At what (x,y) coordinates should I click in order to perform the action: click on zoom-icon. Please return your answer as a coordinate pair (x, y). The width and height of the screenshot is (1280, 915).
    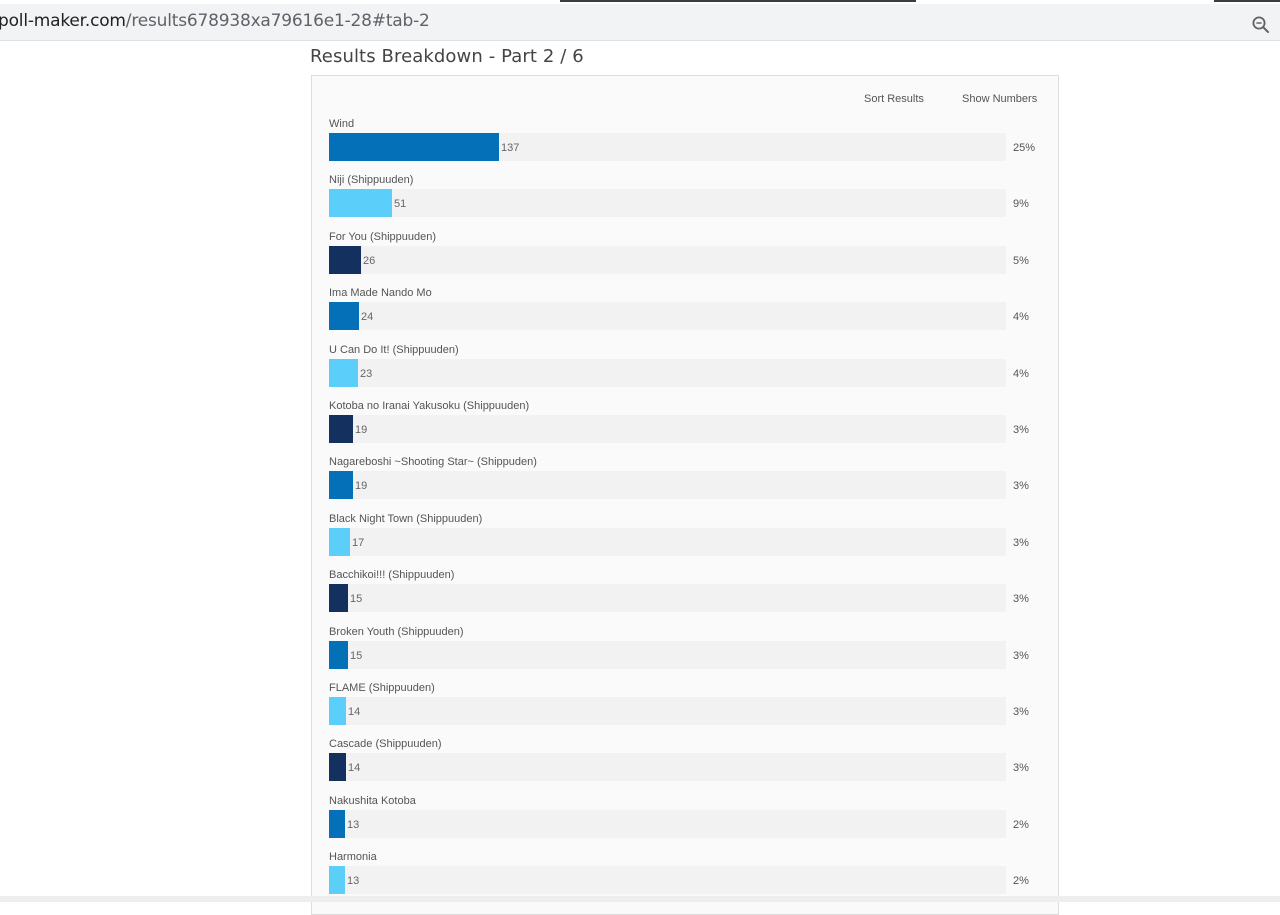
    Looking at the image, I should click on (1261, 25).